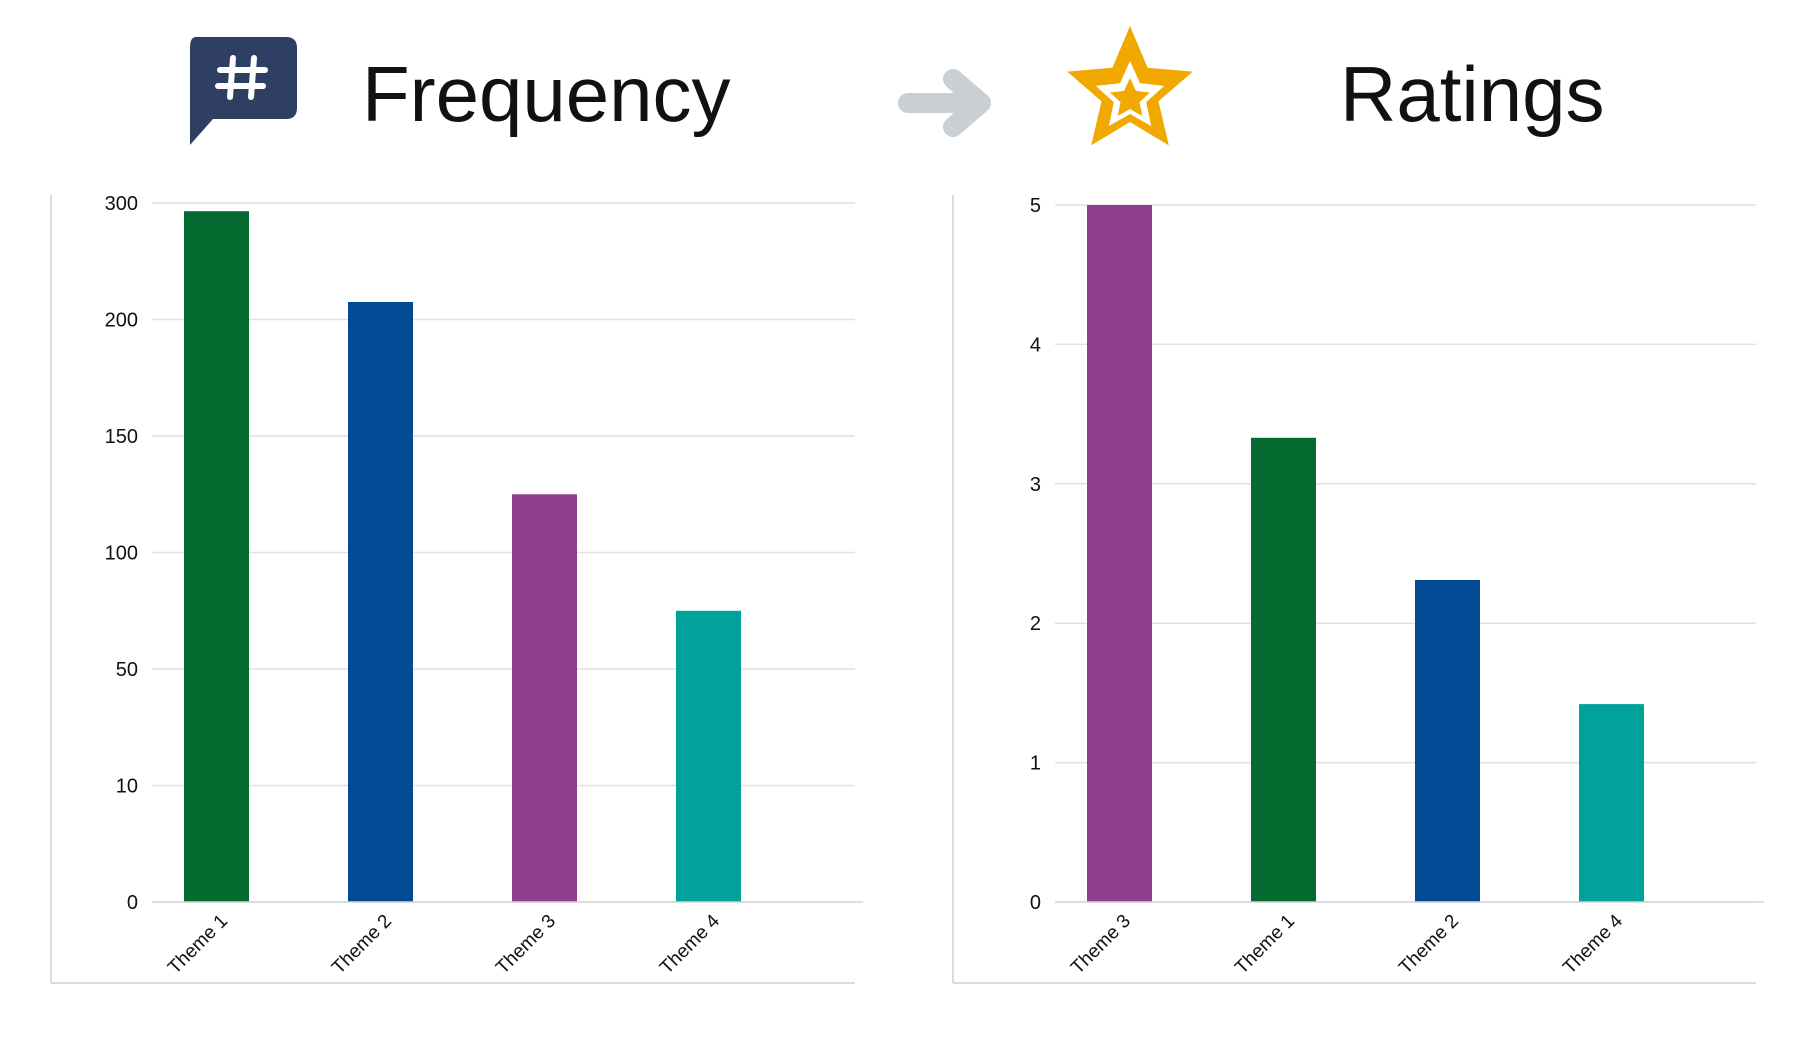 The image size is (1800, 1048). I want to click on star-icon, so click(1130, 86).